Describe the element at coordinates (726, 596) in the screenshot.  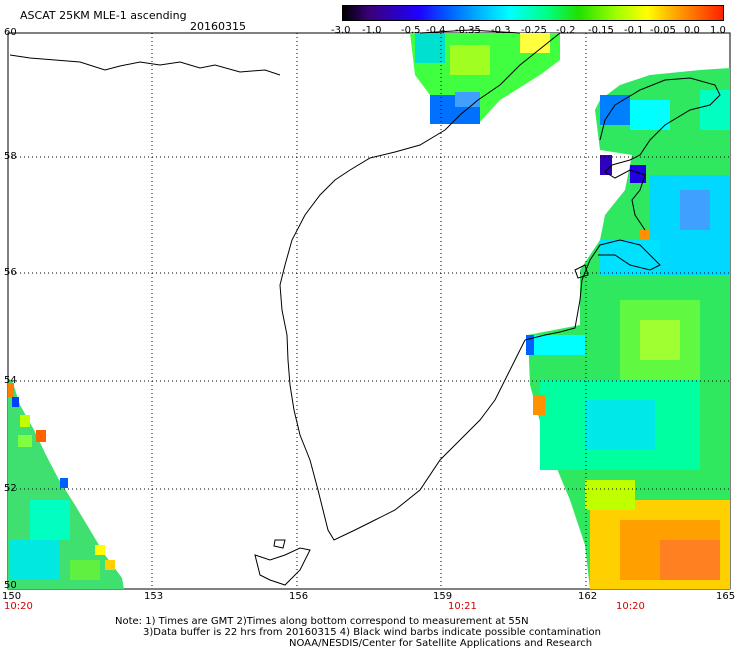
I see `lon-label: 165` at that location.